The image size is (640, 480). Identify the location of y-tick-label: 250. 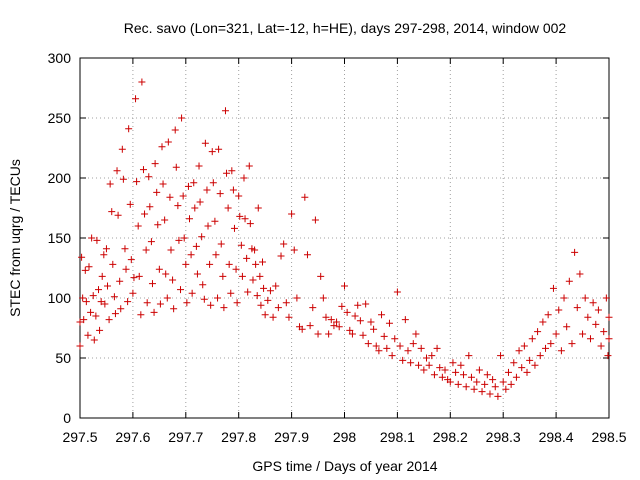
(60, 118).